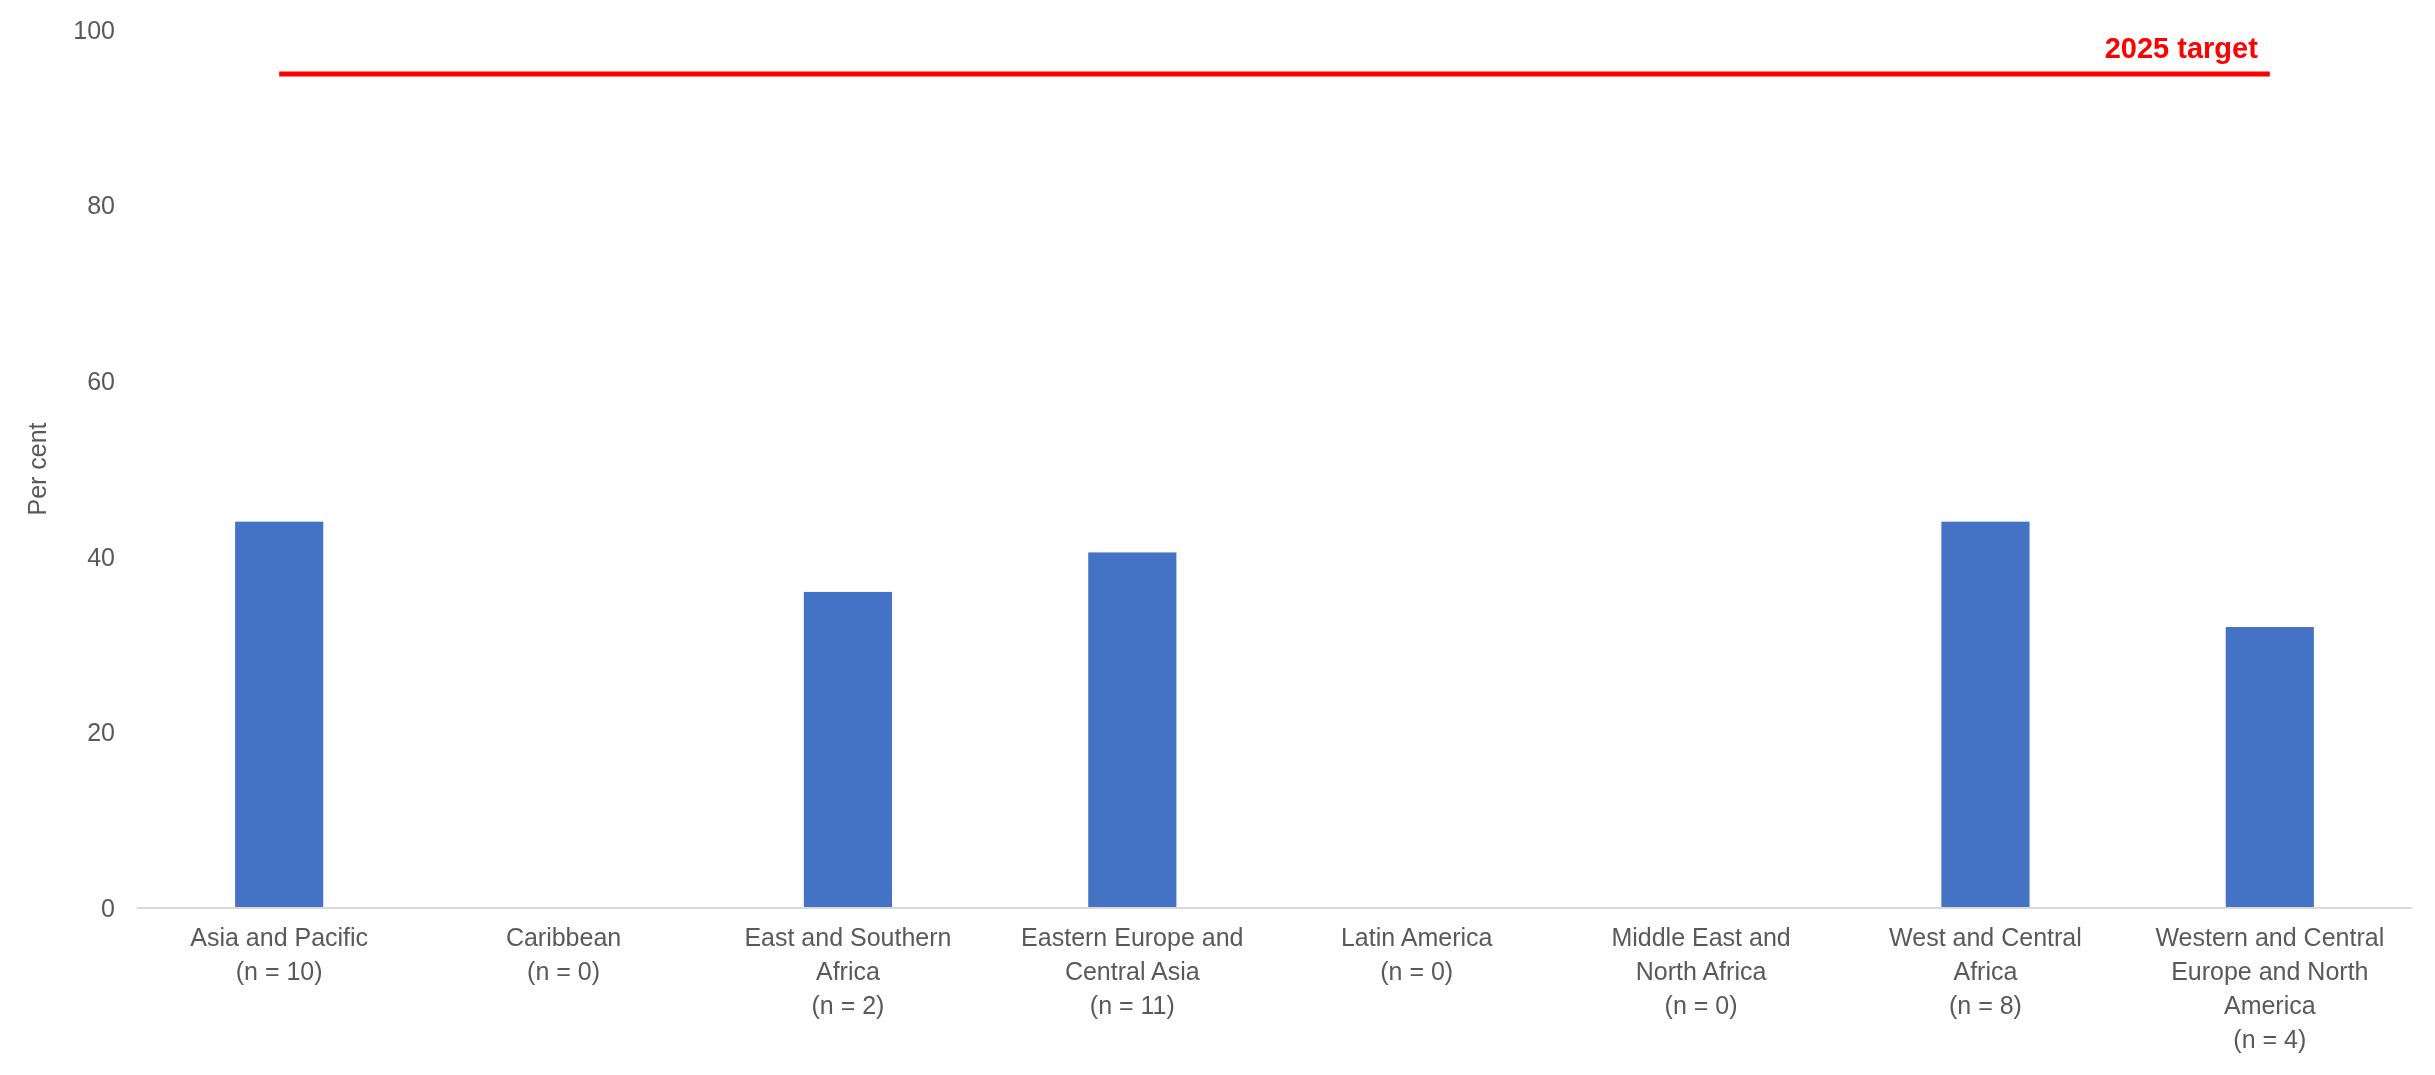 The image size is (2435, 1075). Describe the element at coordinates (563, 954) in the screenshot. I see `x-tick-label: Caribbean (n = 0)` at that location.